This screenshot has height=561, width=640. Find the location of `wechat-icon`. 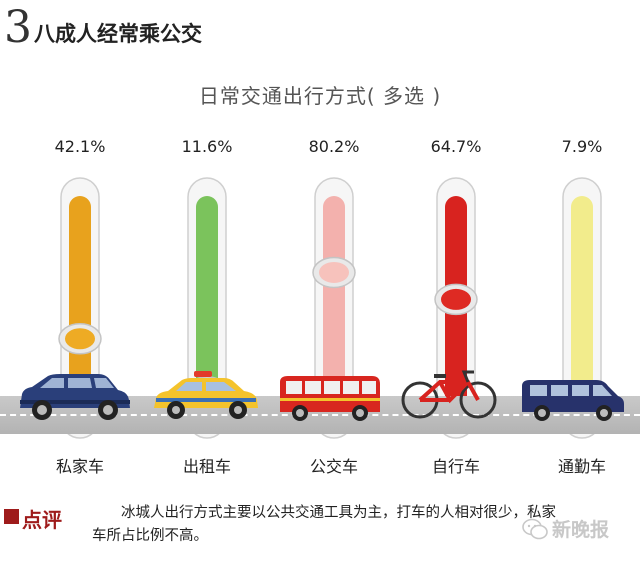

wechat-icon is located at coordinates (535, 528).